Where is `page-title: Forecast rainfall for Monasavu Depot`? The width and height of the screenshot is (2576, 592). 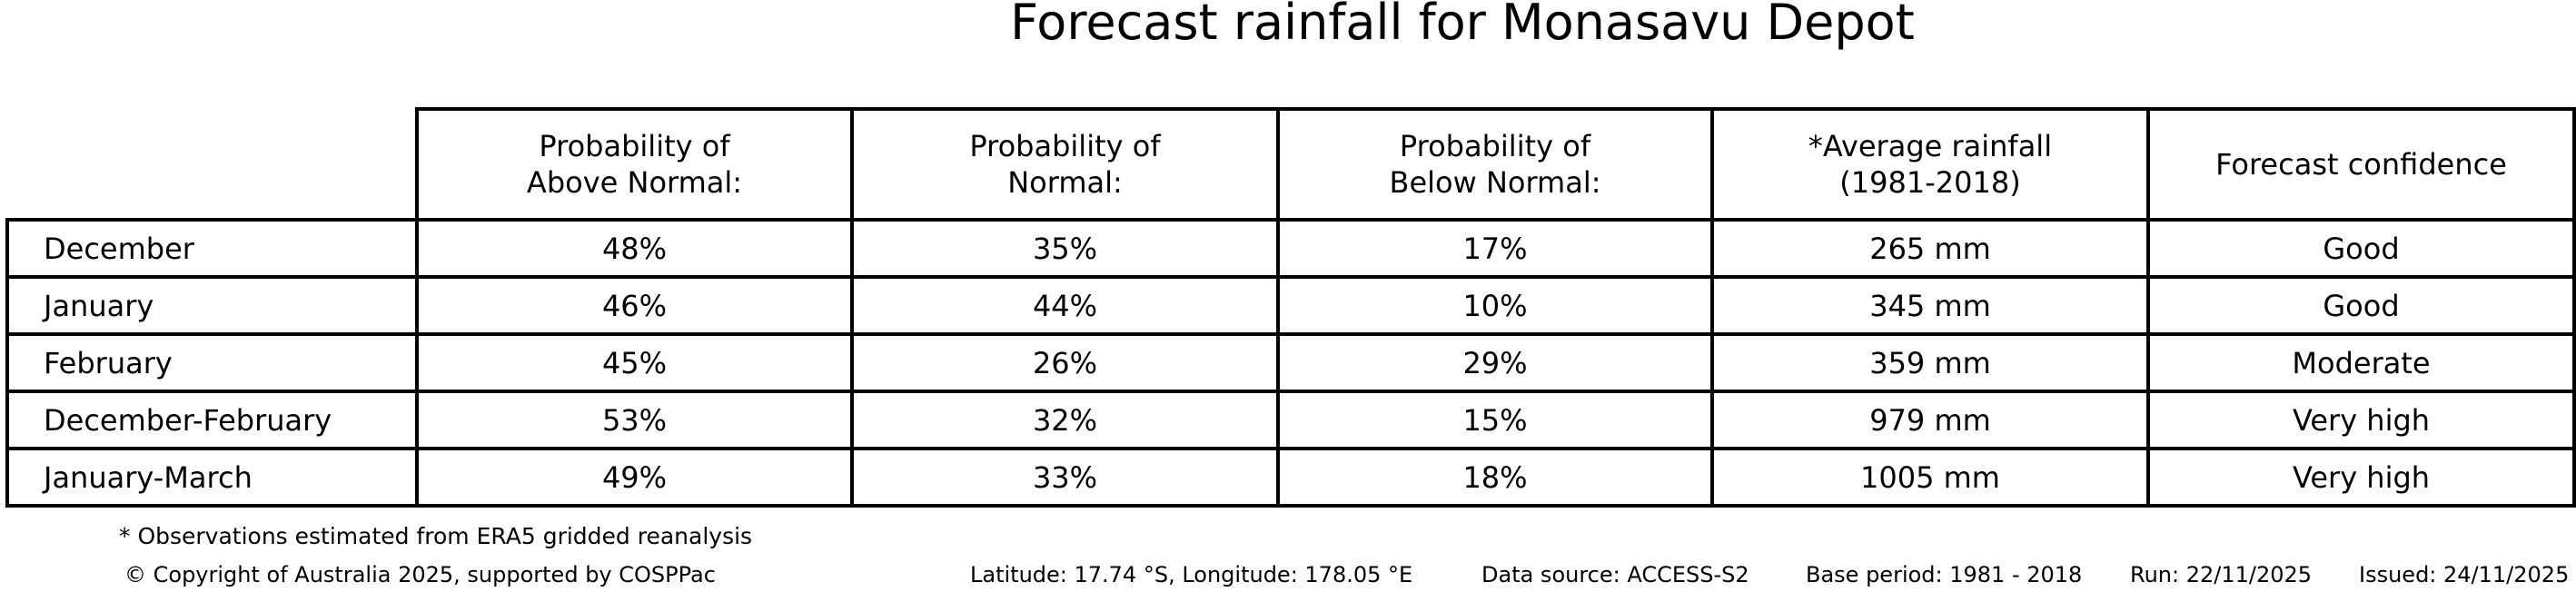
page-title: Forecast rainfall for Monasavu Depot is located at coordinates (1462, 25).